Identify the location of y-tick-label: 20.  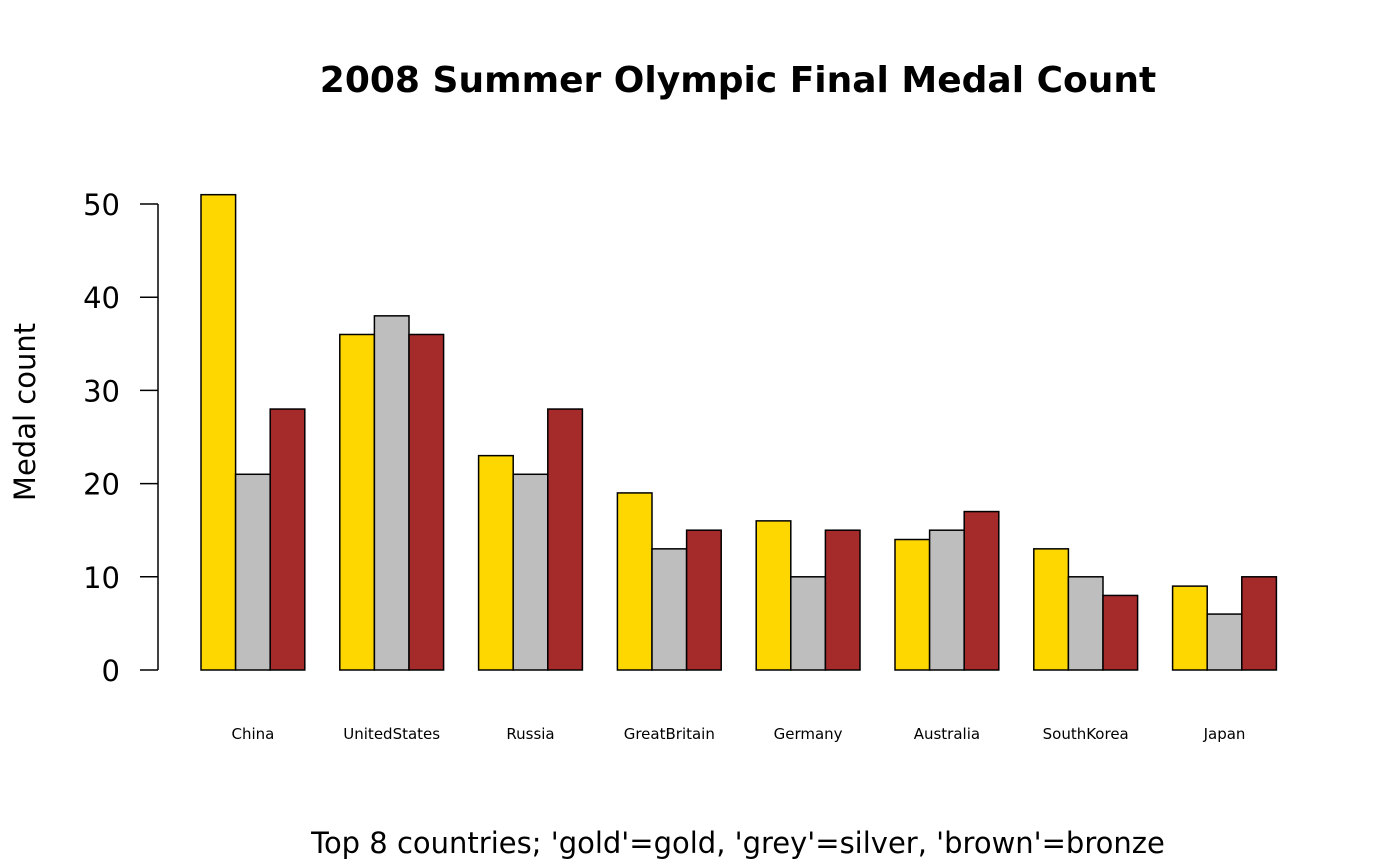
(101, 485).